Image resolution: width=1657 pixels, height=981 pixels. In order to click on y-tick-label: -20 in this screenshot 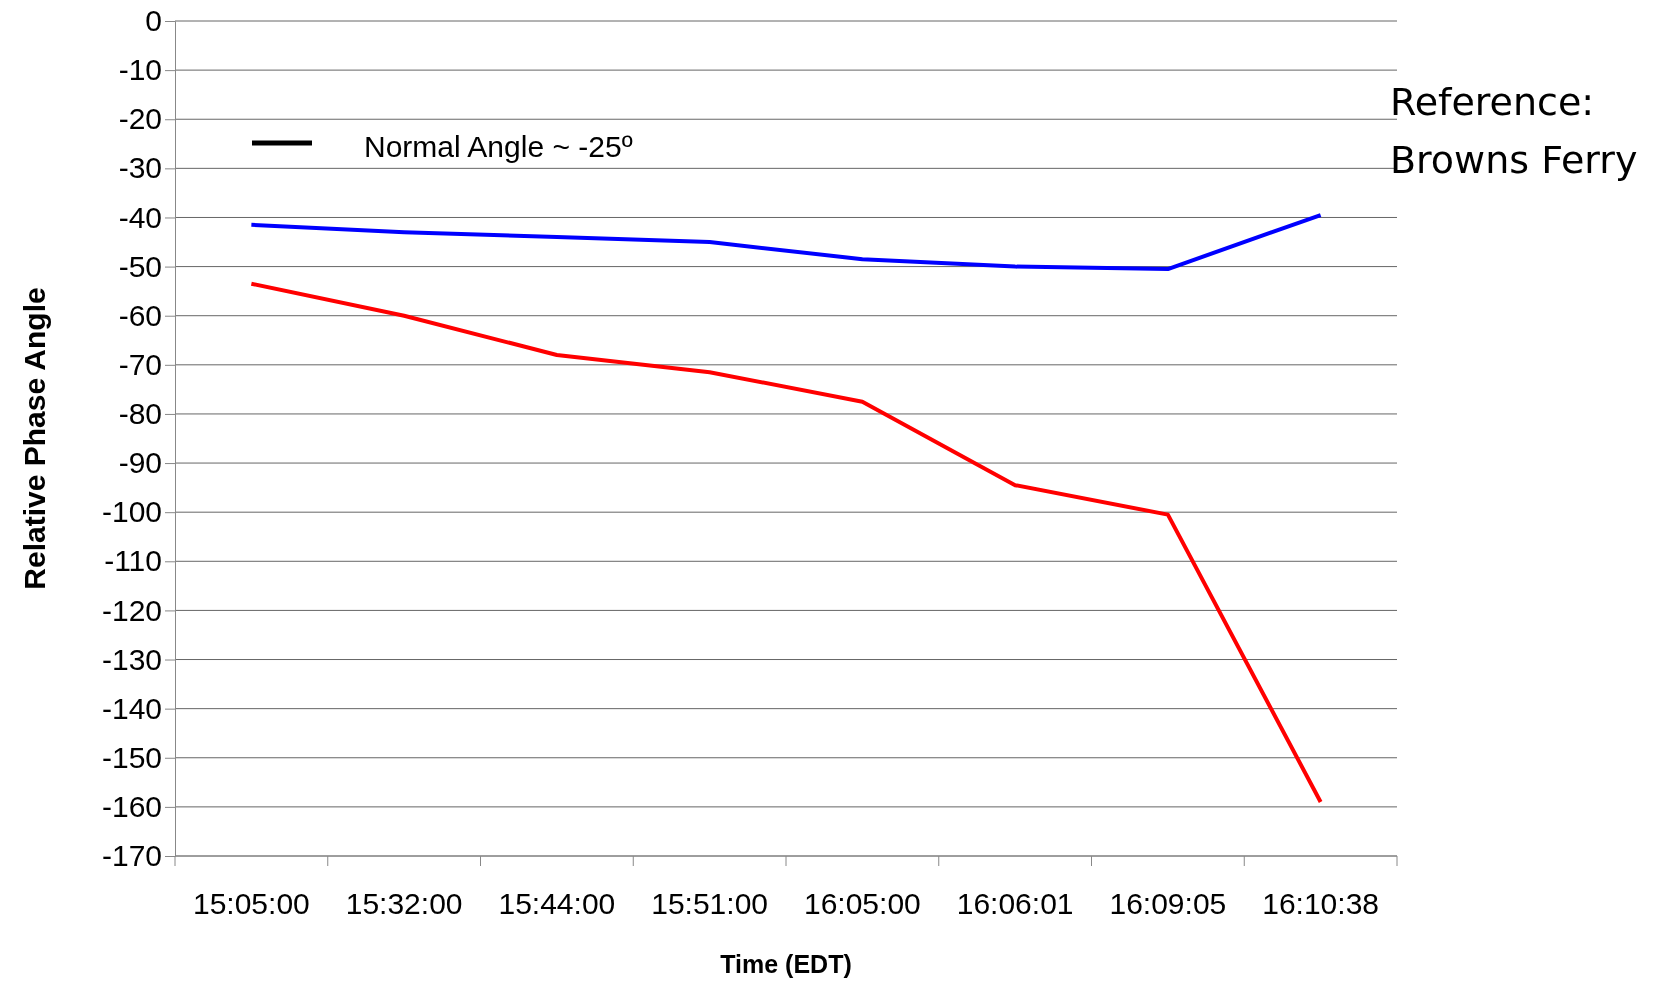, I will do `click(140, 119)`.